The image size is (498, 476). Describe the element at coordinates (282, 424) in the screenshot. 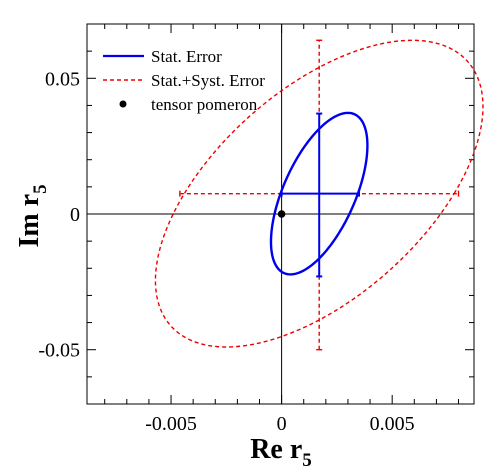

I see `x-tick-label: 0` at that location.